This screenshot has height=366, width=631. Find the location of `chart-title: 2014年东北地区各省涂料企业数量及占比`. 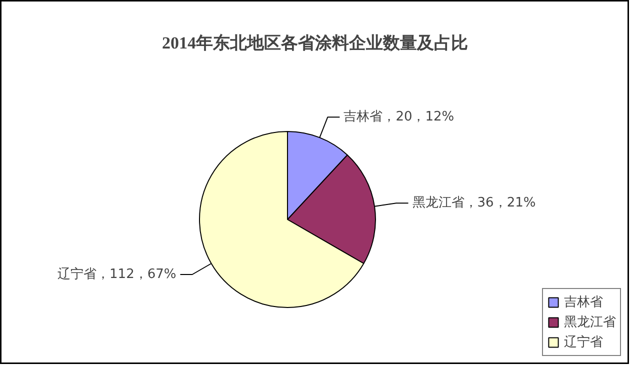

chart-title: 2014年东北地区各省涂料企业数量及占比 is located at coordinates (315, 43).